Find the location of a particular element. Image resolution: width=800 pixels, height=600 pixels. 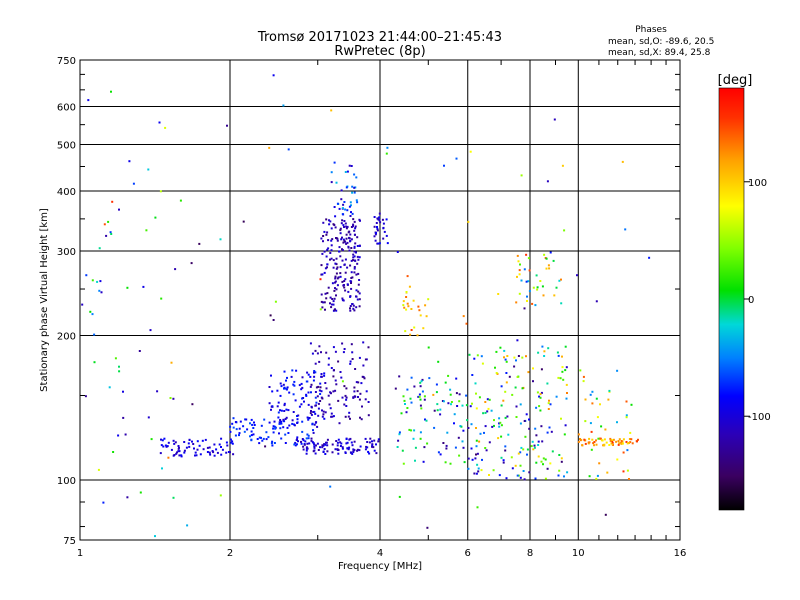

colorbar-tick-label: 100 is located at coordinates (757, 183).